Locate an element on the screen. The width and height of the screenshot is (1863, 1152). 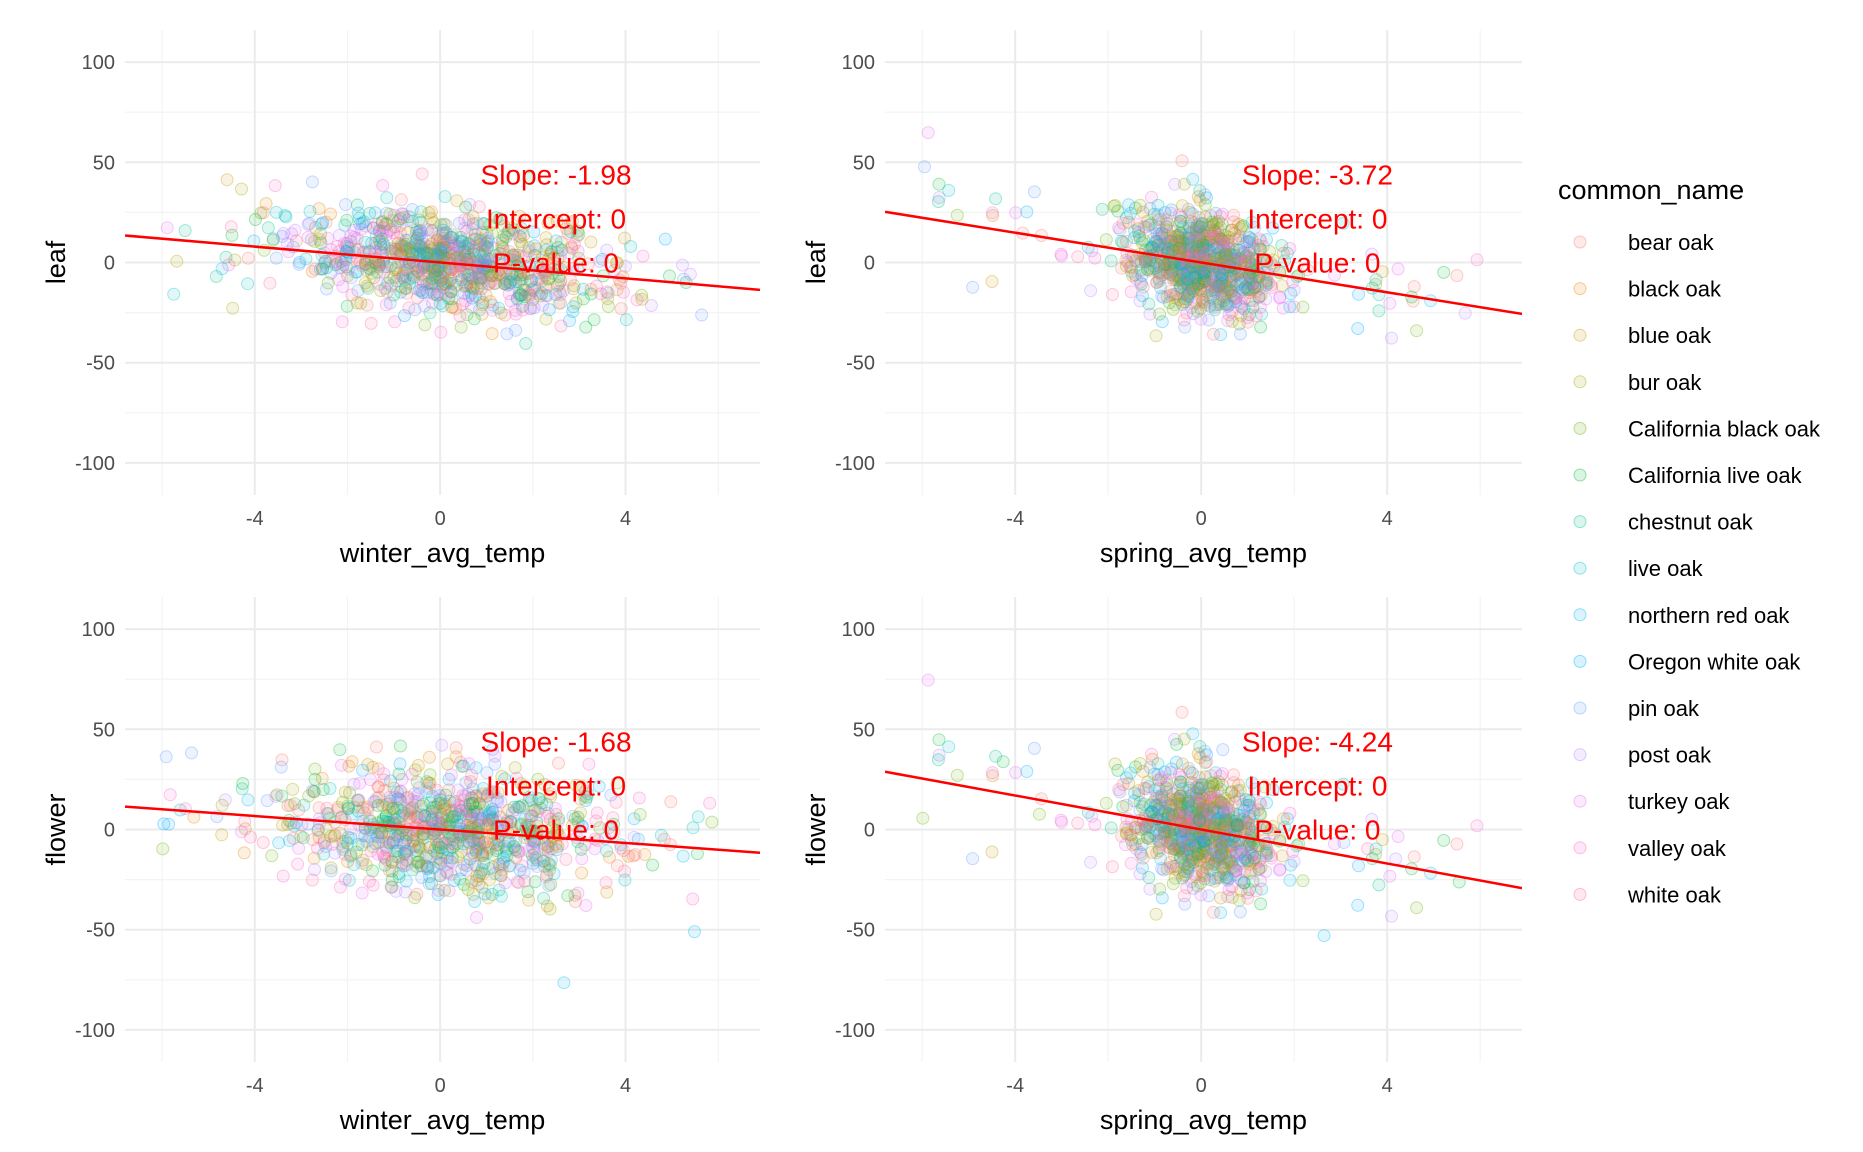
legend-label: turkey oak is located at coordinates (1679, 801).